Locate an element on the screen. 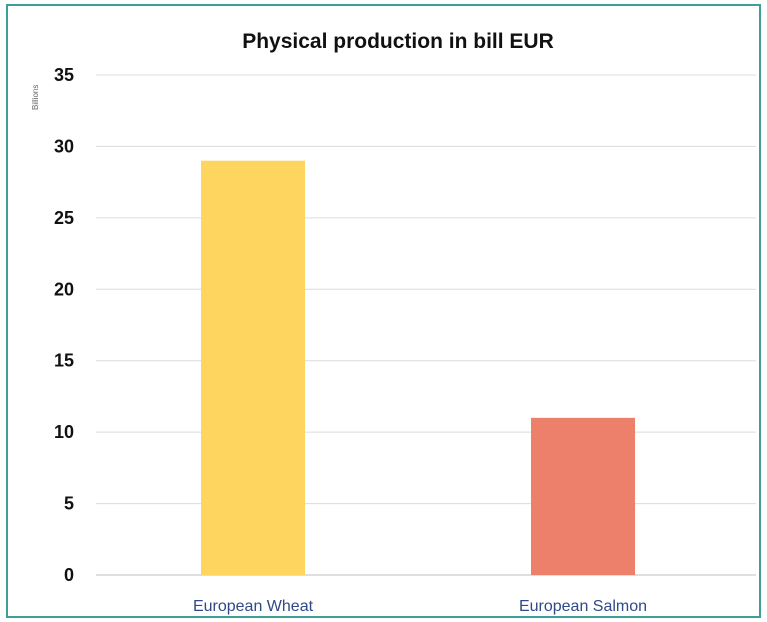 The image size is (767, 622). y-tick-label: 15 is located at coordinates (64, 361).